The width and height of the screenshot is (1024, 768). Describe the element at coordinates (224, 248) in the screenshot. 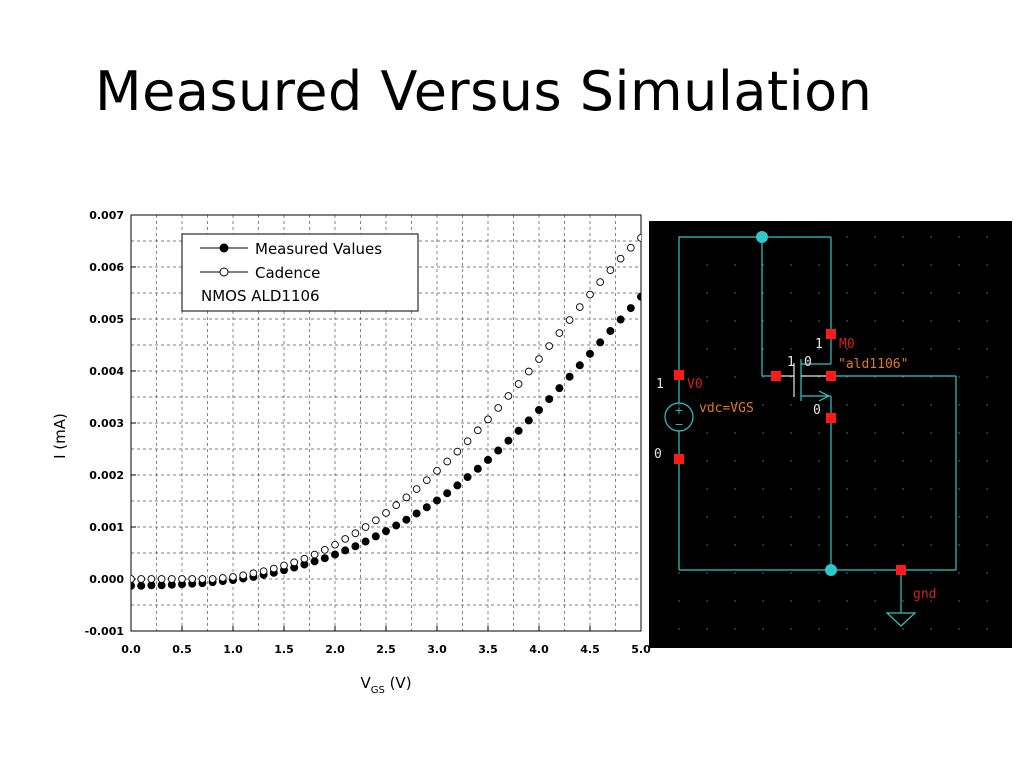

I see `legend-marker-measured` at that location.